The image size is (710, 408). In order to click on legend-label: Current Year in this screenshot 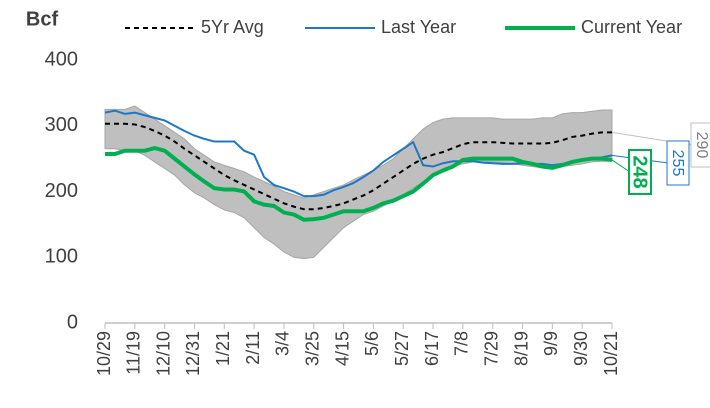, I will do `click(631, 27)`.